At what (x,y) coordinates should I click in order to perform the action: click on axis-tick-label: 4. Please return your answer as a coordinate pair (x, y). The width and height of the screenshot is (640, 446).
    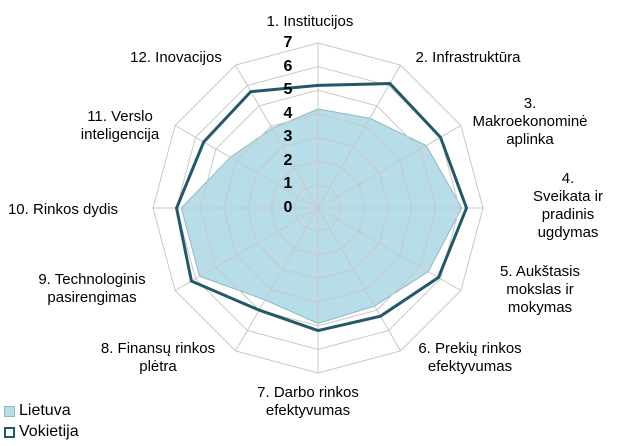
    Looking at the image, I should click on (288, 113).